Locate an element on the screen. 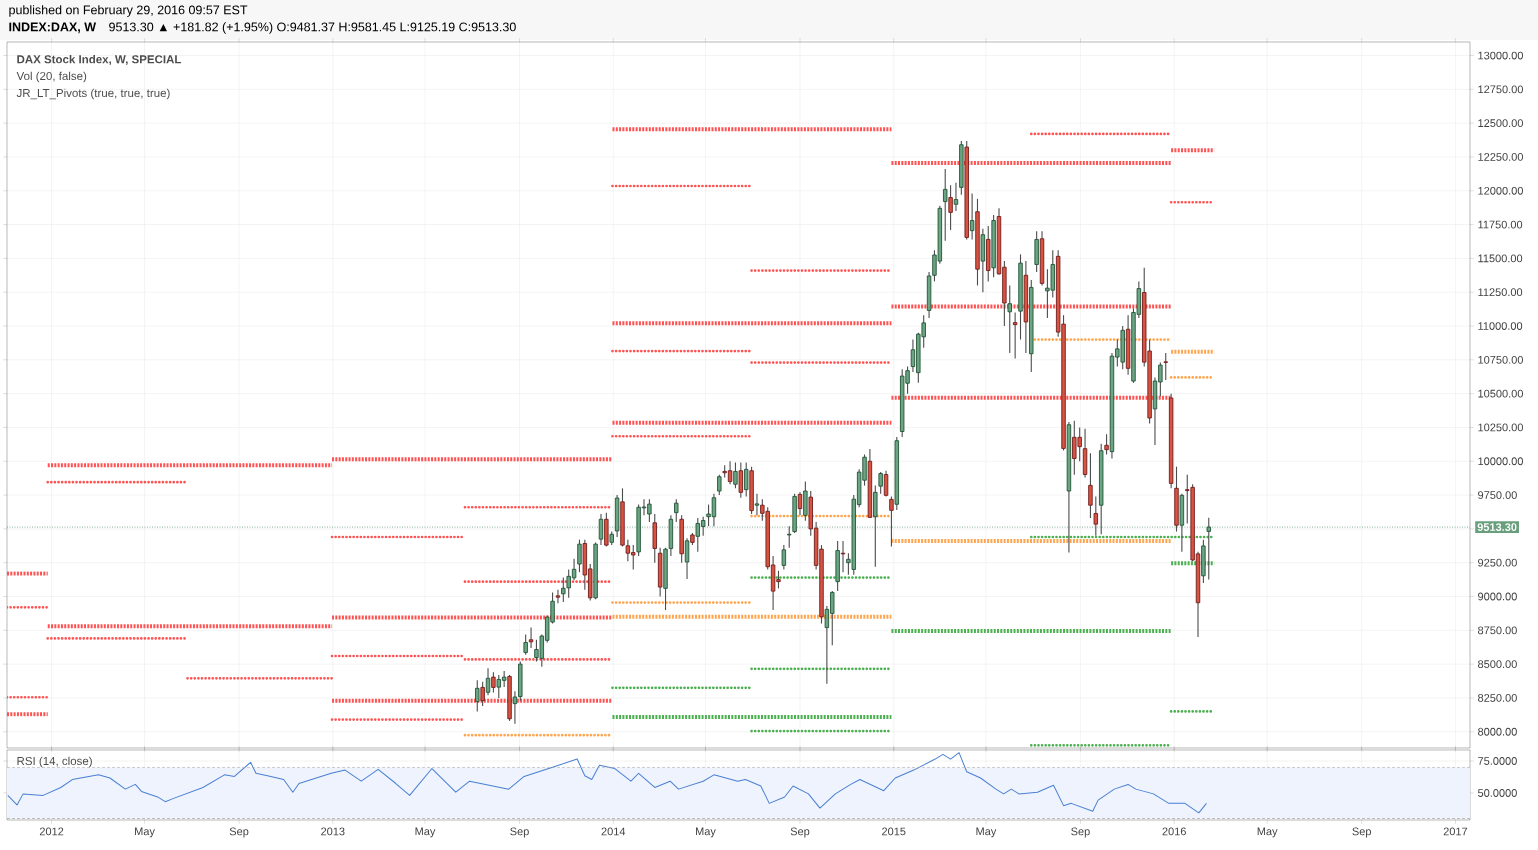 This screenshot has width=1538, height=850. y-tick-label: 75.0000 is located at coordinates (1497, 761).